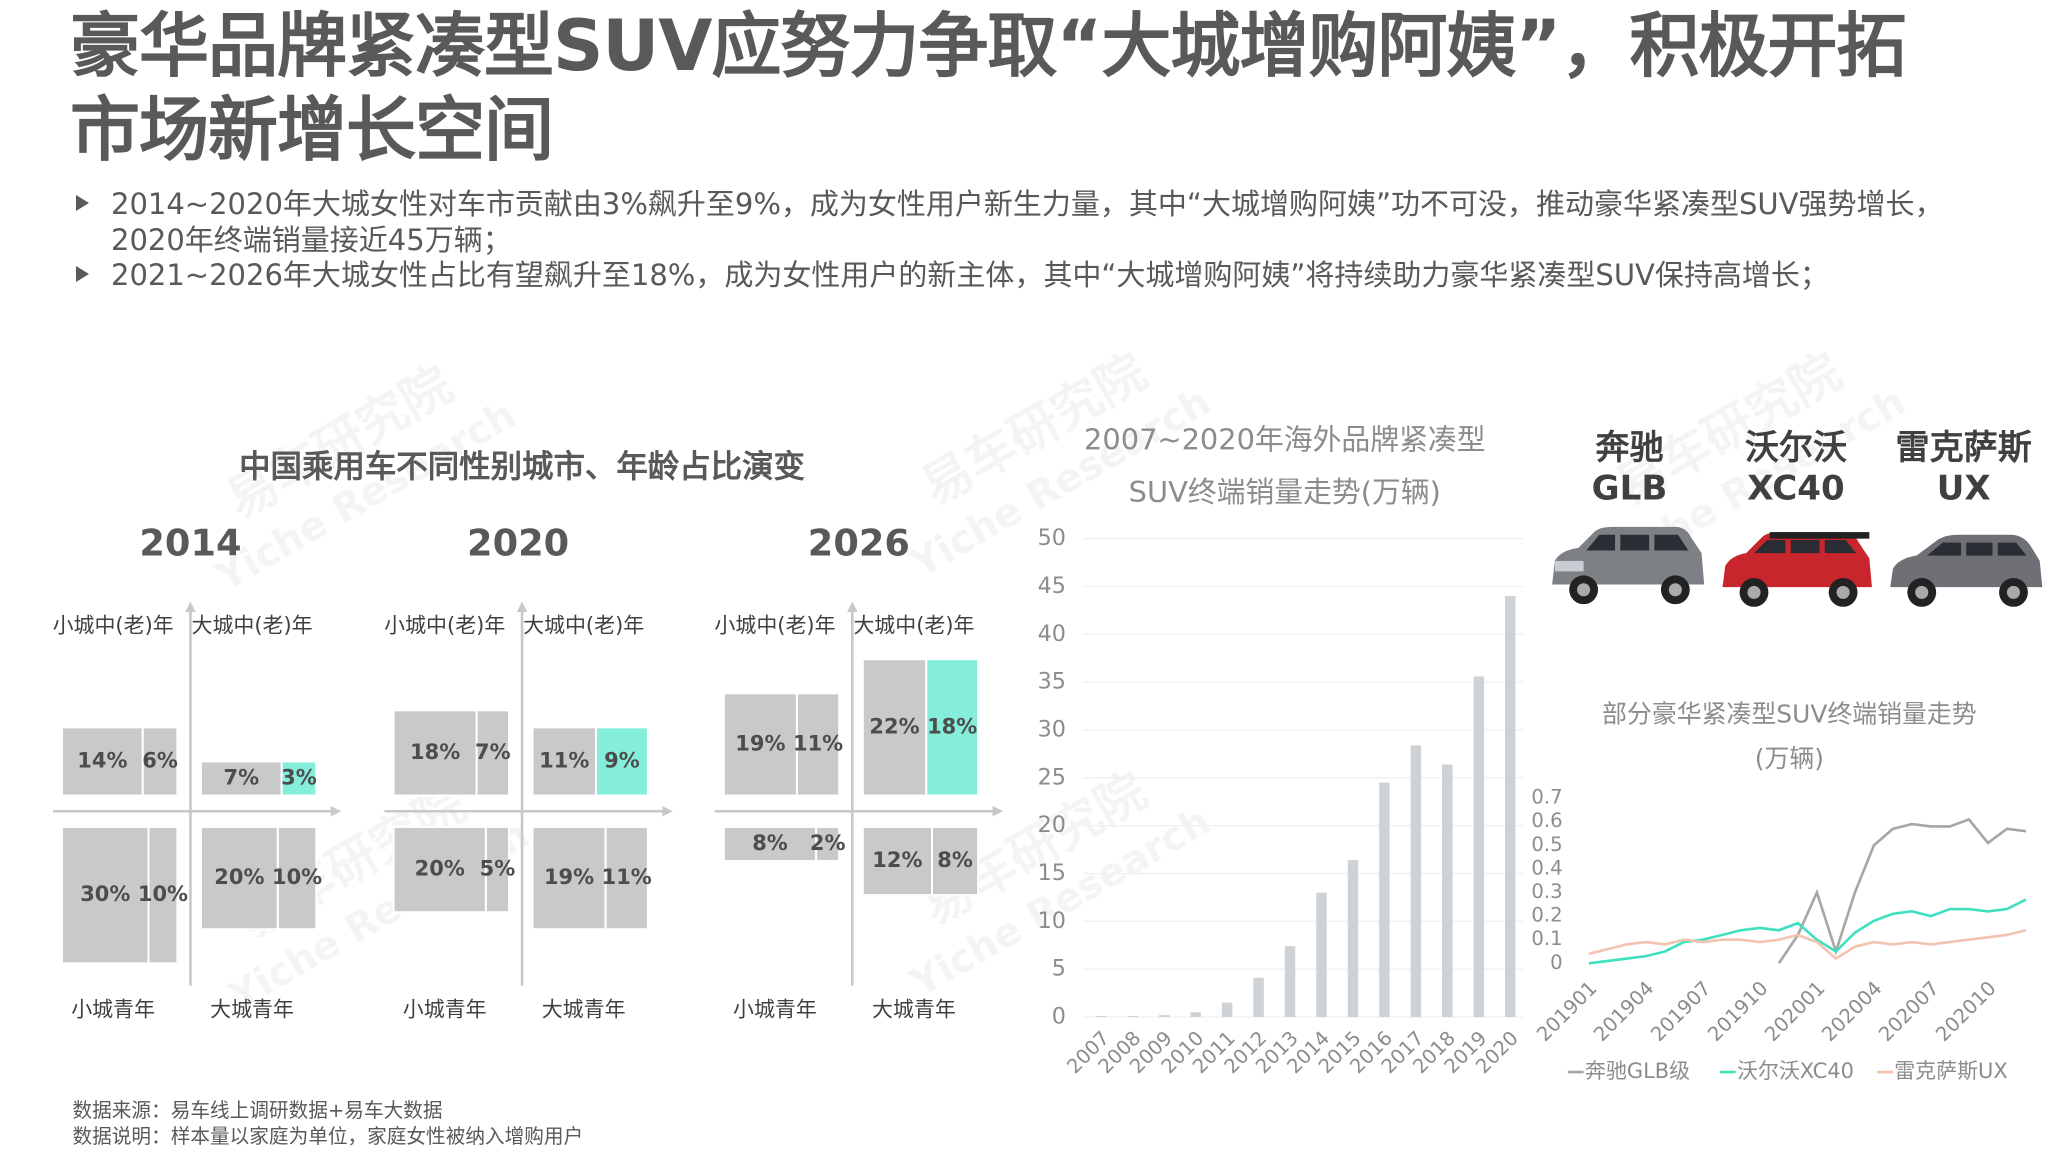 Image resolution: width=2048 pixels, height=1152 pixels. Describe the element at coordinates (1789, 714) in the screenshot. I see `chart-title: 部分豪华紧凑型SUV终端销量走势` at that location.